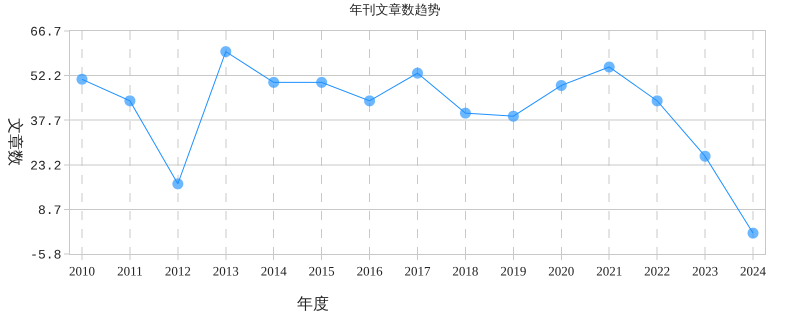 The height and width of the screenshot is (330, 790). Describe the element at coordinates (513, 271) in the screenshot. I see `x-tick-label: 2019` at that location.